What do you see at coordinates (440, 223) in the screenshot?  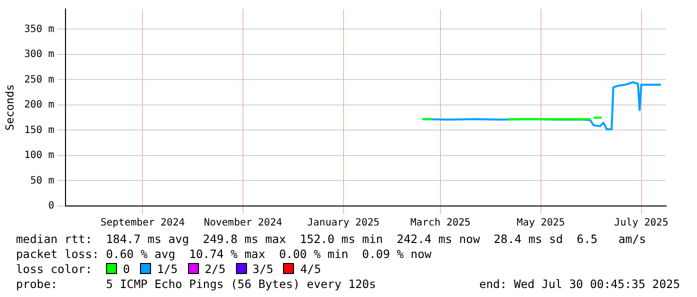 I see `x-tick-label: March 2025` at bounding box center [440, 223].